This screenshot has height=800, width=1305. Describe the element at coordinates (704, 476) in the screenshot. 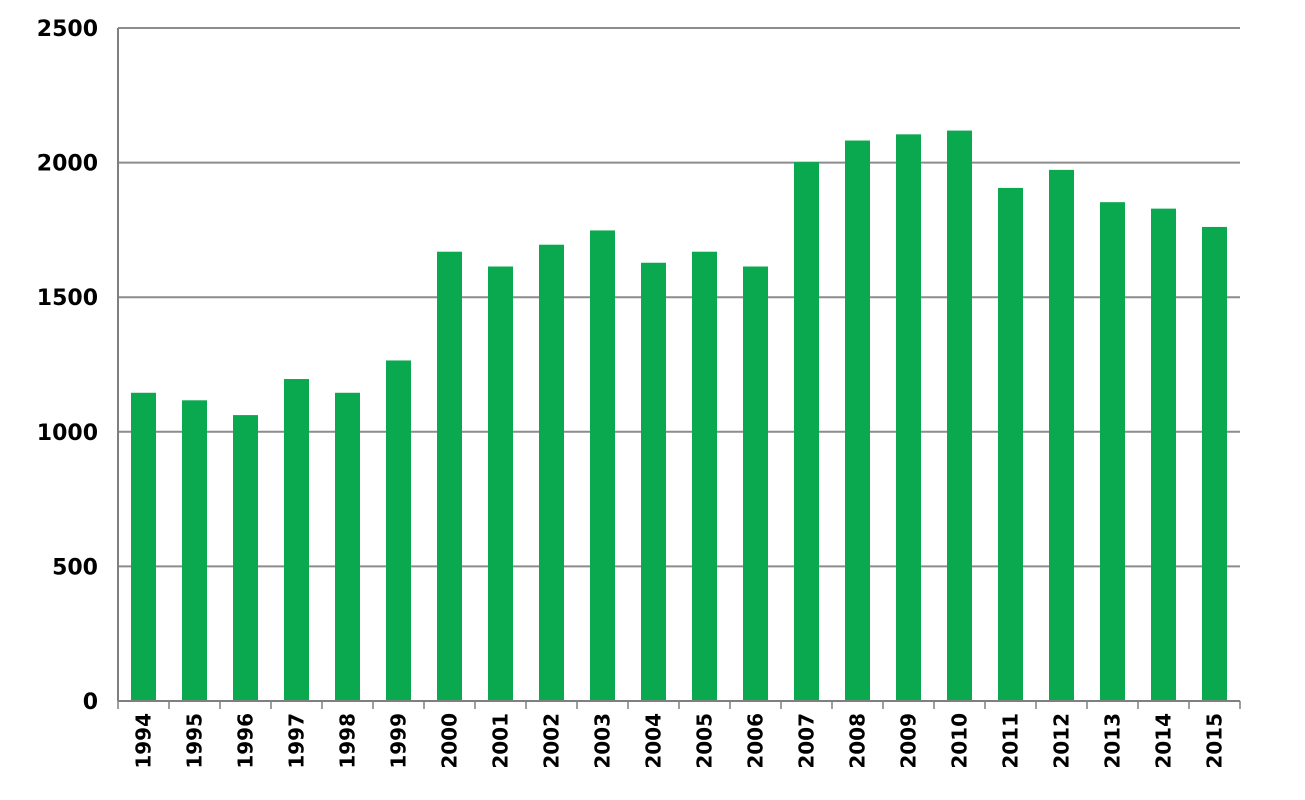

I see `bar-2005` at that location.